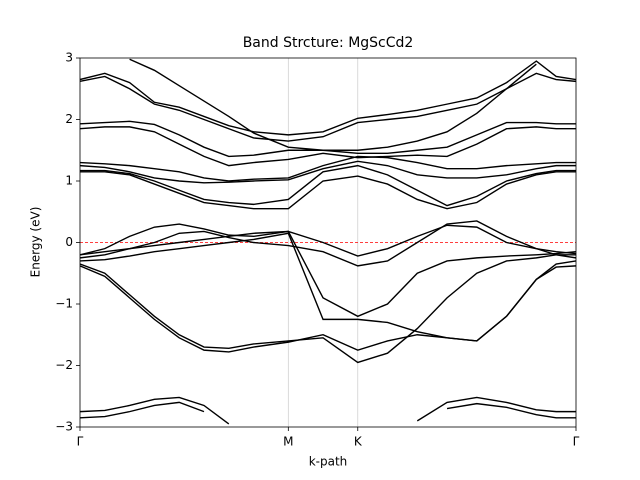  What do you see at coordinates (288, 442) in the screenshot?
I see `x-tick-label: M` at bounding box center [288, 442].